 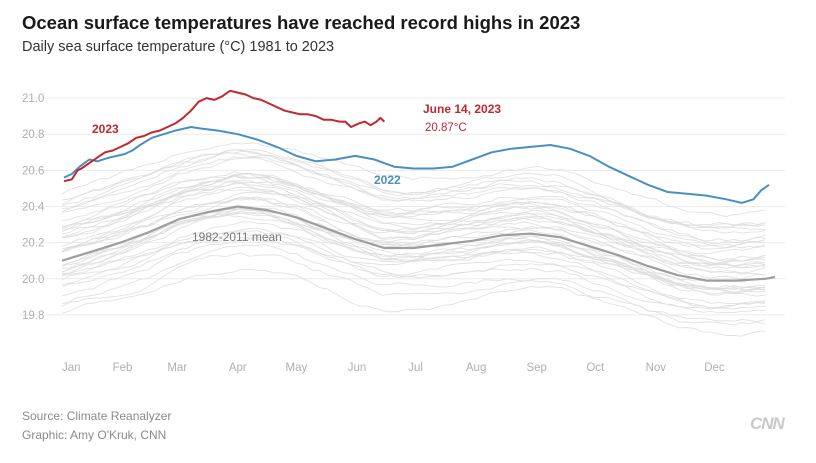 I want to click on x-tick-label: May, so click(x=297, y=368).